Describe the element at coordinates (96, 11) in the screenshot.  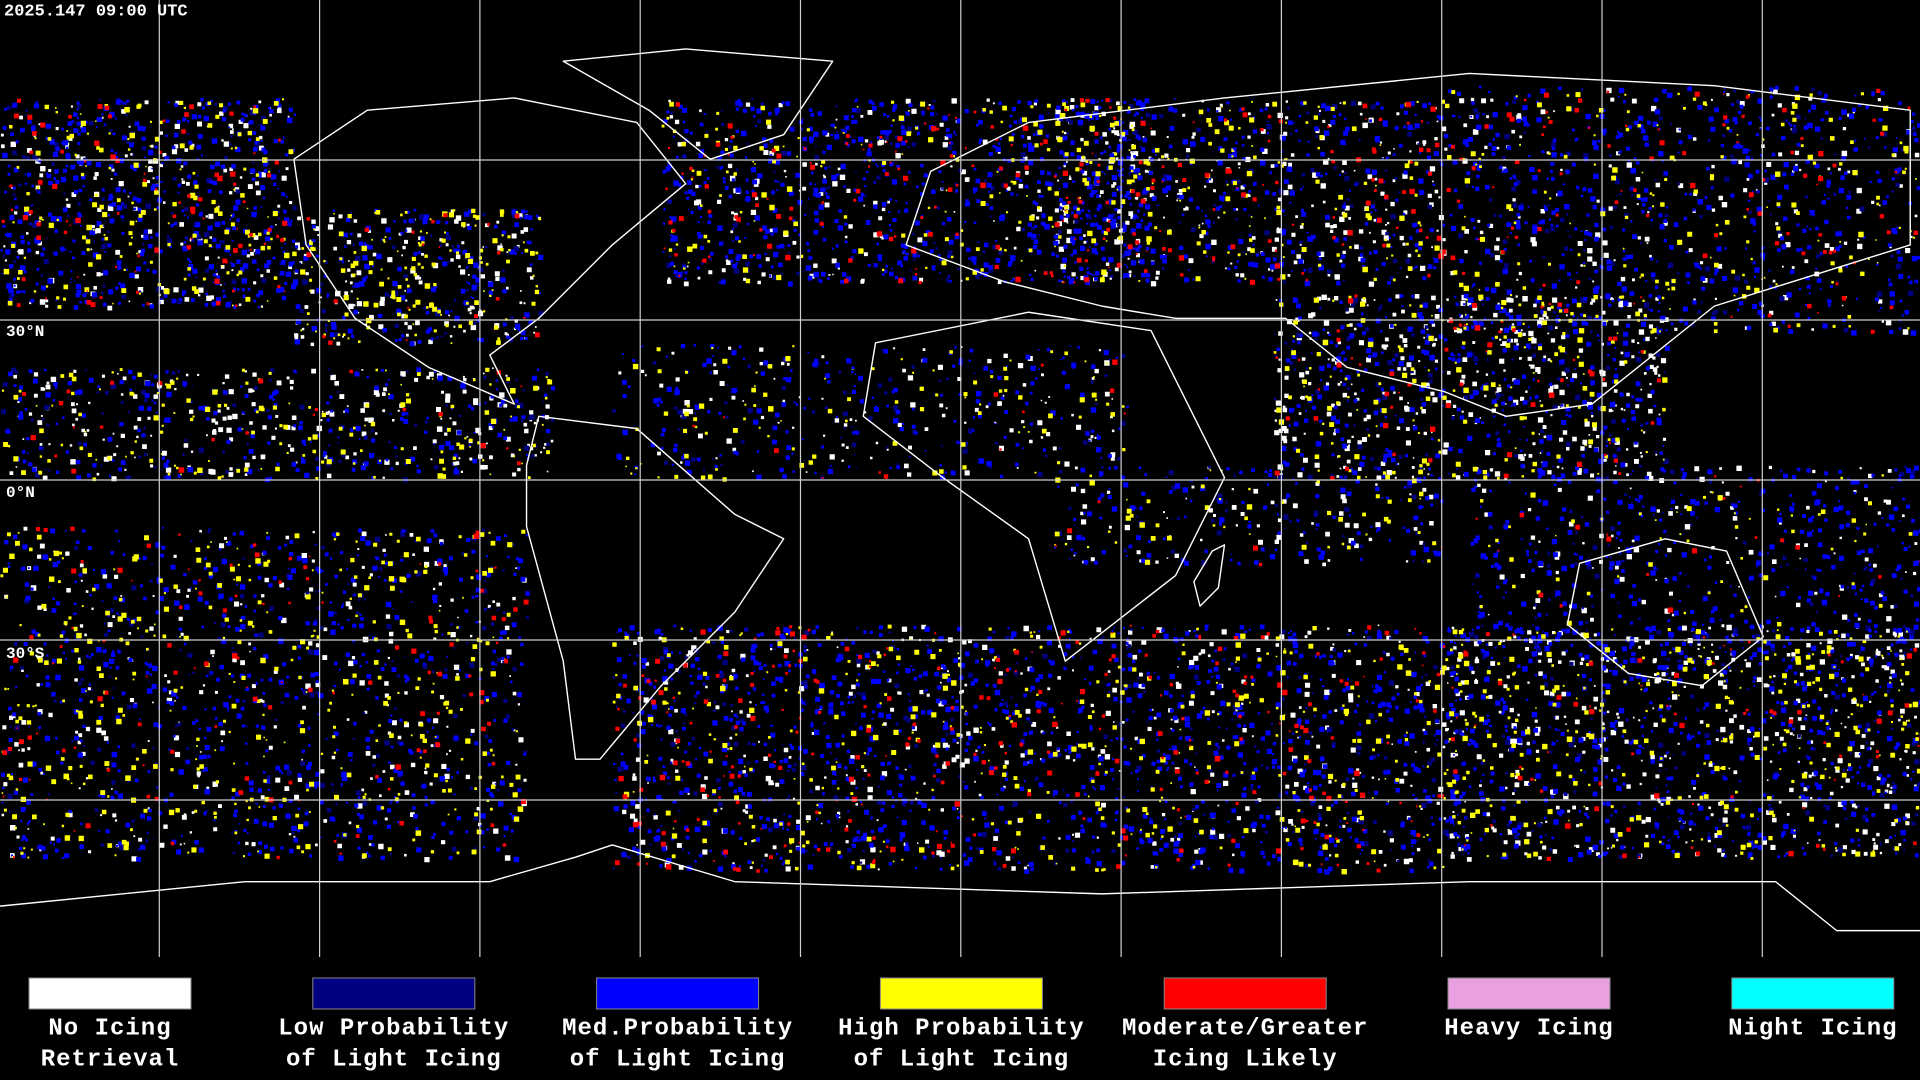
I see `timestamp: 2025.147 09:00 UTC` at that location.